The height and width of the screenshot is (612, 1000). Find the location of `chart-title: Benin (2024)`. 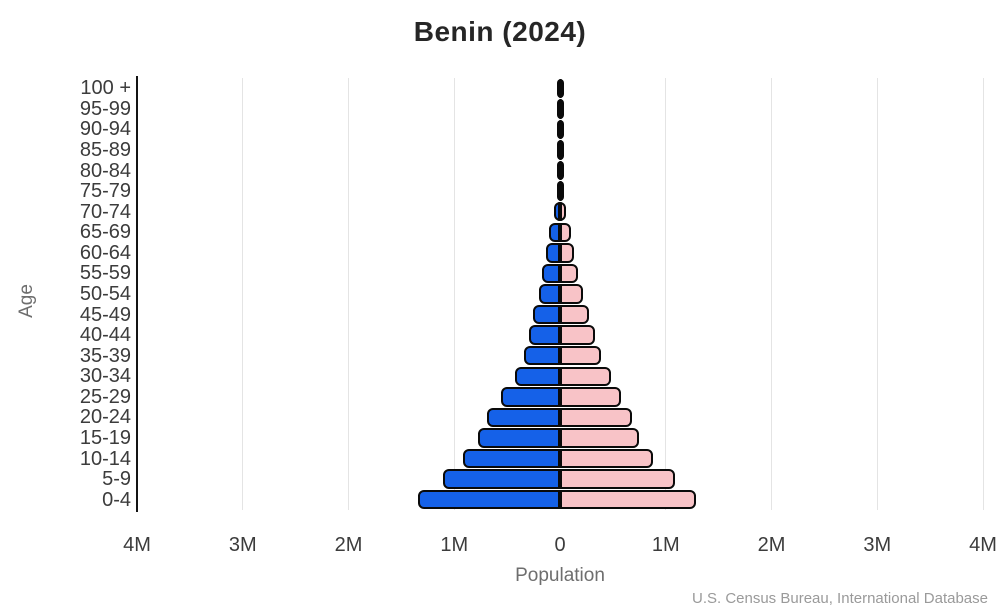

chart-title: Benin (2024) is located at coordinates (500, 31).